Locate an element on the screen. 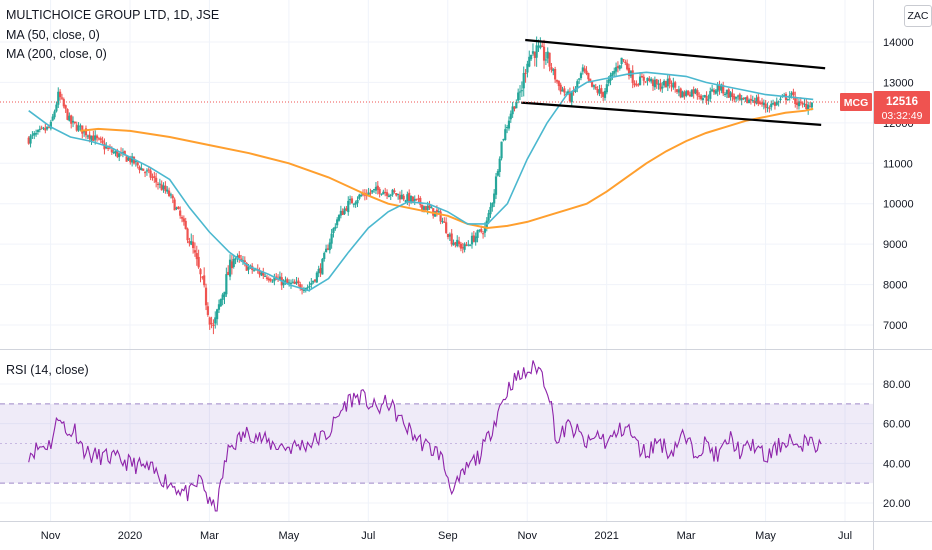 This screenshot has height=550, width=932. last-price-box is located at coordinates (902, 107).